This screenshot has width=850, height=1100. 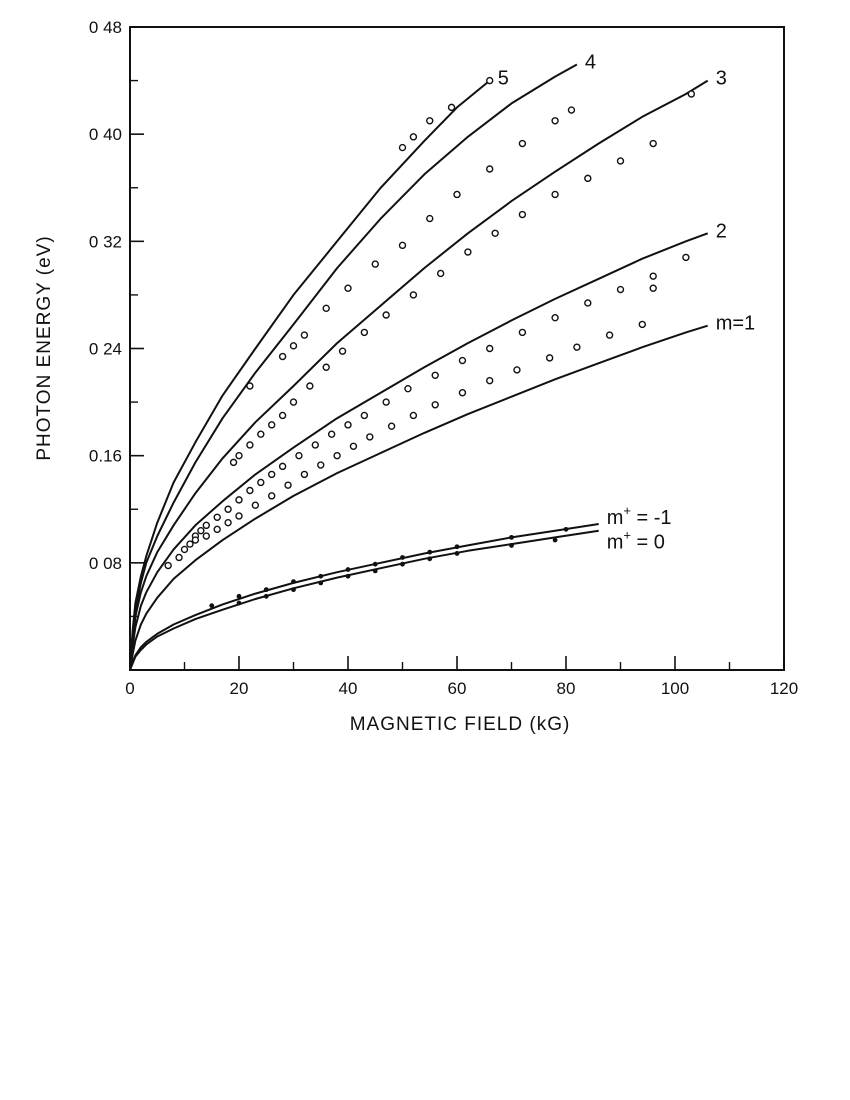 I want to click on series-label: 2, so click(x=721, y=231).